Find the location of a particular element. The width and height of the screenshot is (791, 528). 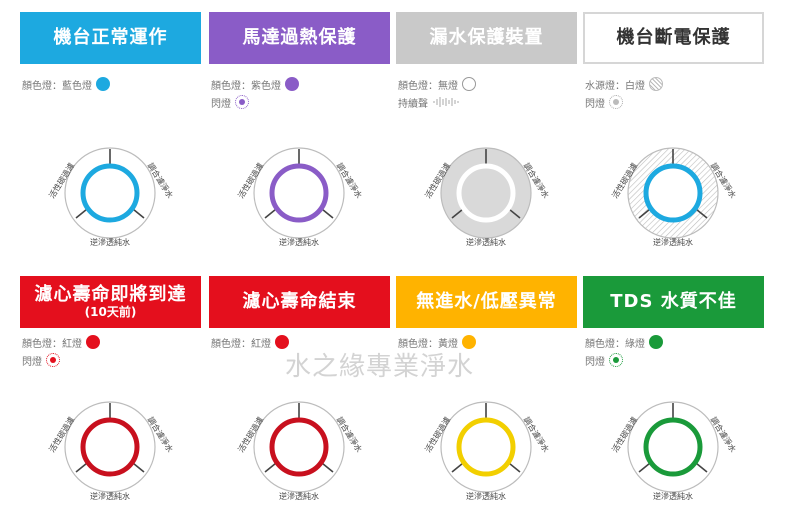

card-header: 馬達過熱保護 is located at coordinates (299, 38).